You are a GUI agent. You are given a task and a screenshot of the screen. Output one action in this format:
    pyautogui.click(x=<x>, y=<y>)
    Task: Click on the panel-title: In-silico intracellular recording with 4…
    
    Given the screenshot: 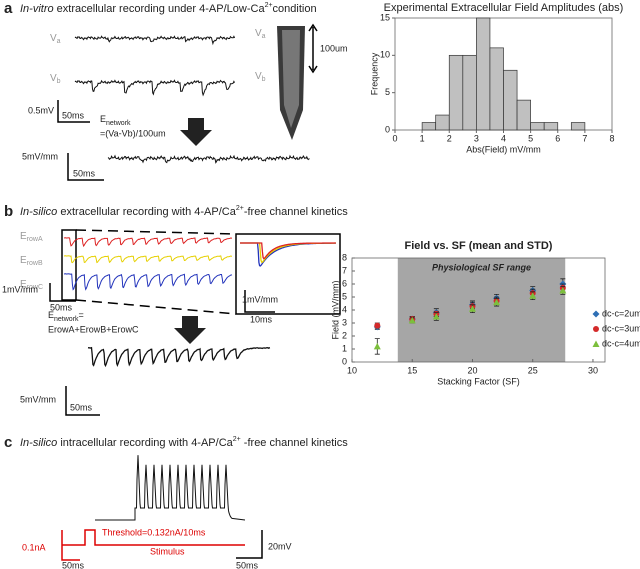 What is the action you would take?
    pyautogui.click(x=184, y=442)
    